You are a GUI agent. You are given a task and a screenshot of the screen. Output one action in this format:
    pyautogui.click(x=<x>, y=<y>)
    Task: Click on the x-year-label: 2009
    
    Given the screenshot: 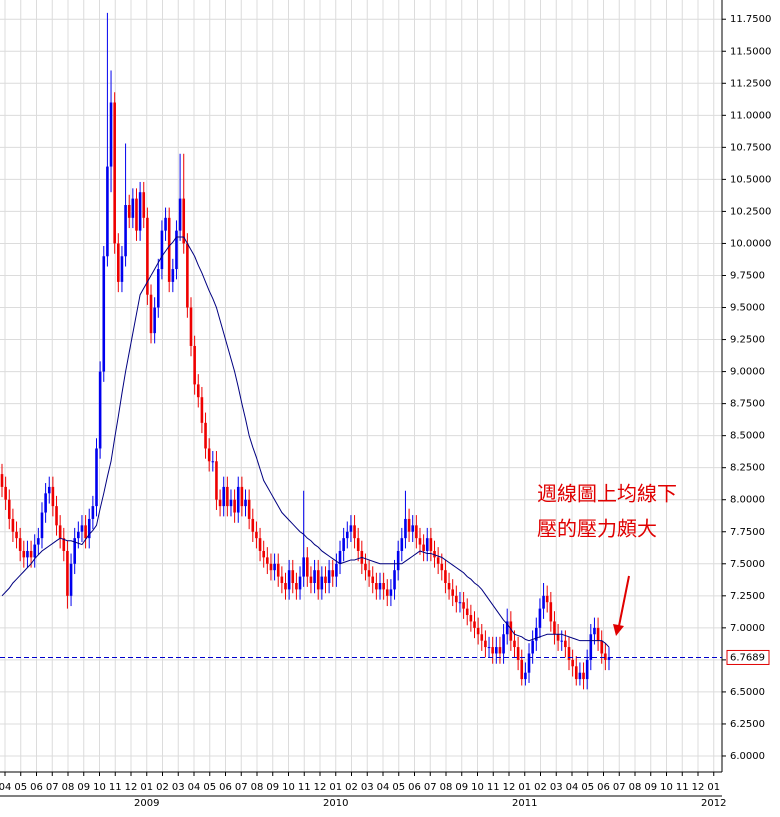 What is the action you would take?
    pyautogui.click(x=146, y=803)
    